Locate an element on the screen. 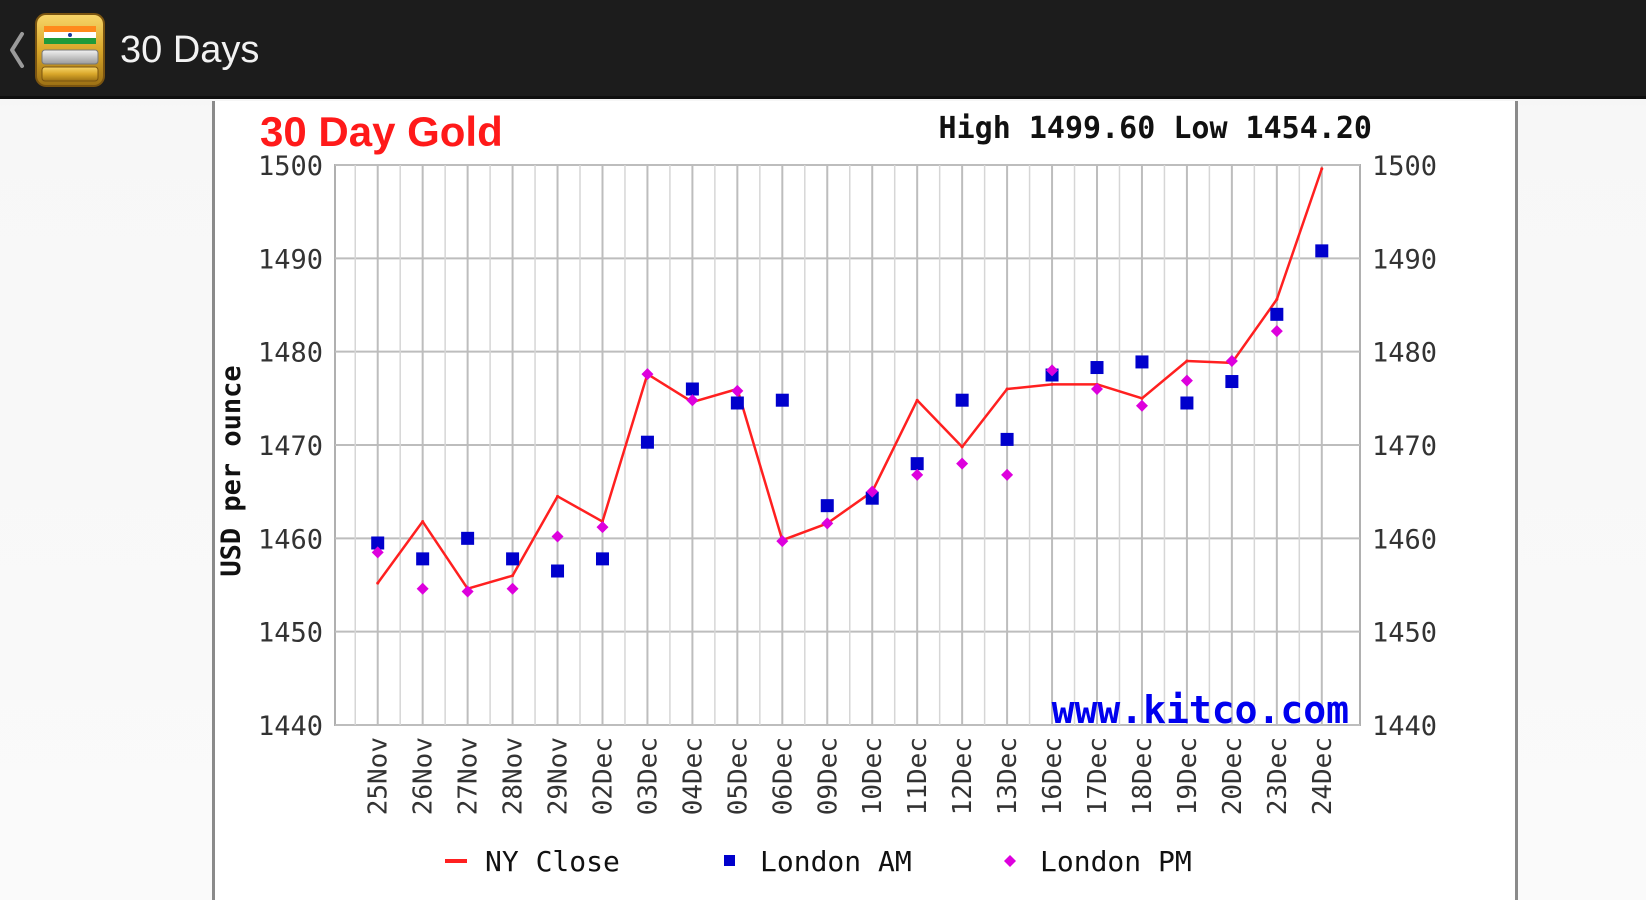 This screenshot has width=1646, height=900. x-tick-label: 25Nov is located at coordinates (379, 776).